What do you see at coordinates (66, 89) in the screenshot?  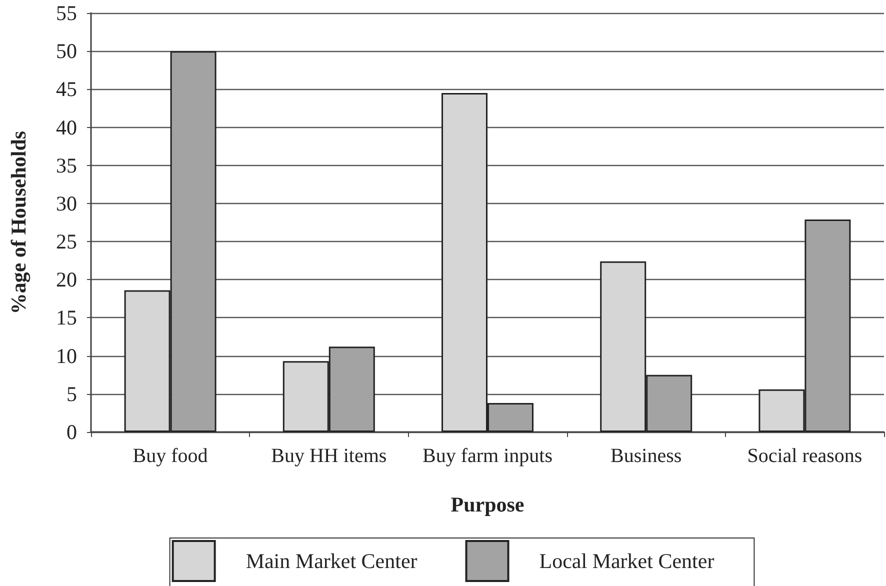 I see `y-tick-label: 45` at bounding box center [66, 89].